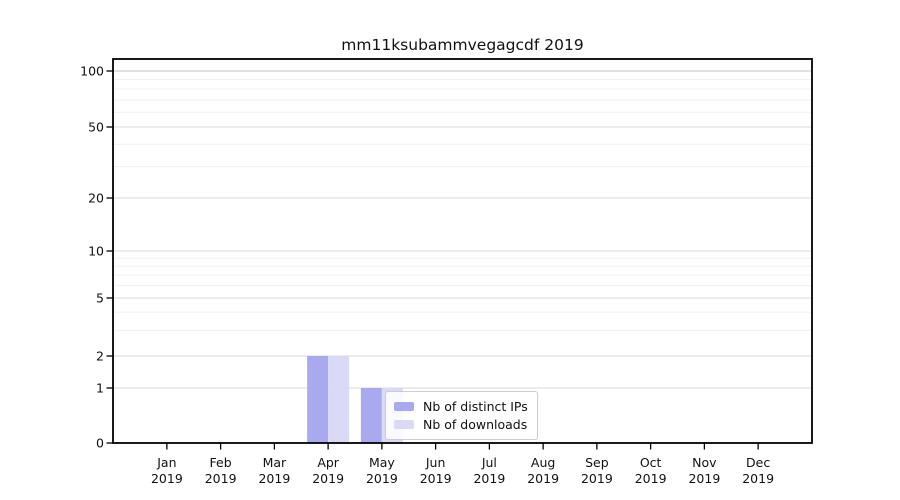  I want to click on x-tick-label-month: Feb, so click(221, 462).